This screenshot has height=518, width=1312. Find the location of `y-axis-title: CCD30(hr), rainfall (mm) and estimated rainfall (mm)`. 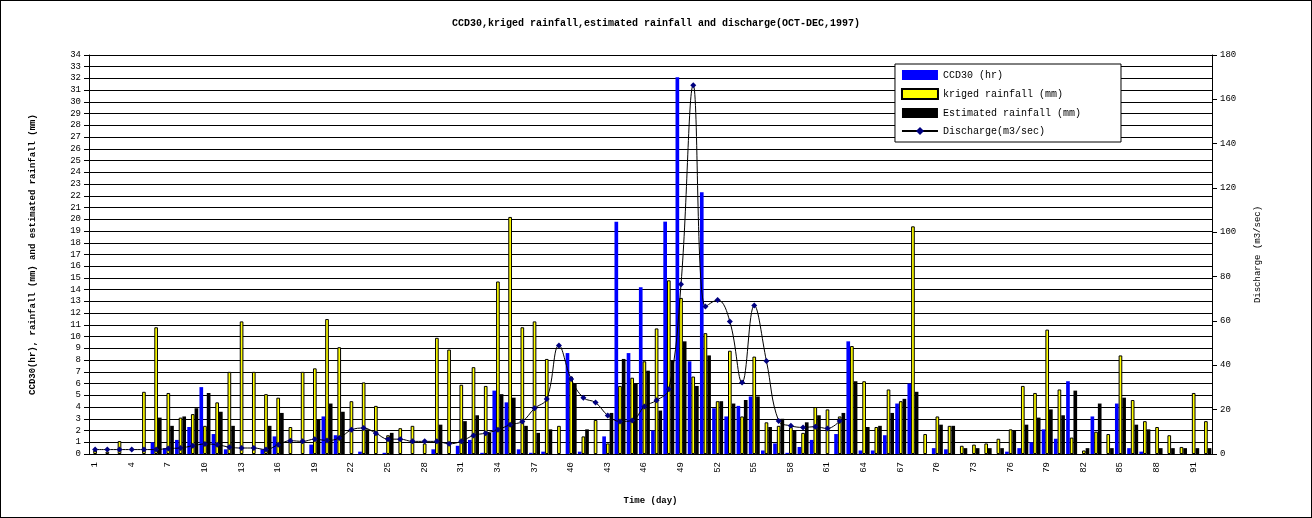

y-axis-title: CCD30(hr), rainfall (mm) and estimated rainfall (mm) is located at coordinates (33, 254).